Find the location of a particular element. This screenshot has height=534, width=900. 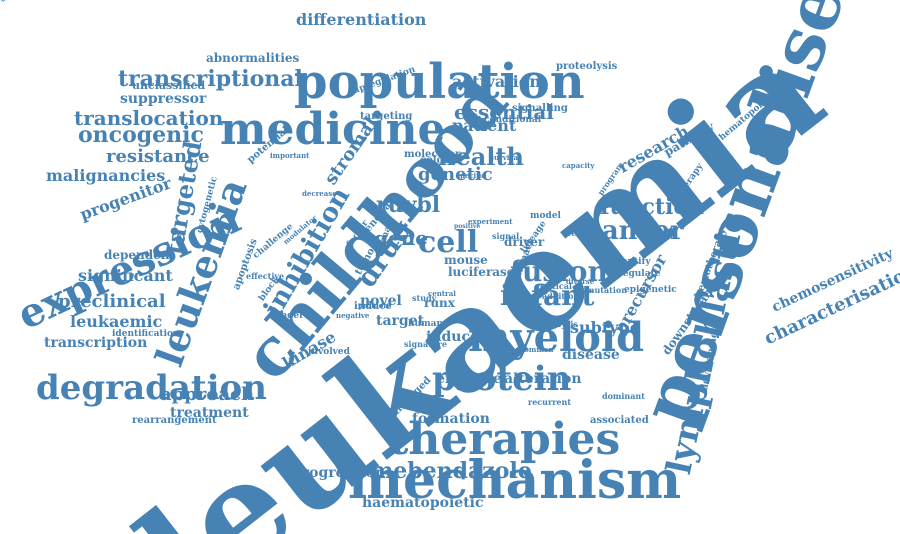

word-activation: activation is located at coordinates (496, 82).